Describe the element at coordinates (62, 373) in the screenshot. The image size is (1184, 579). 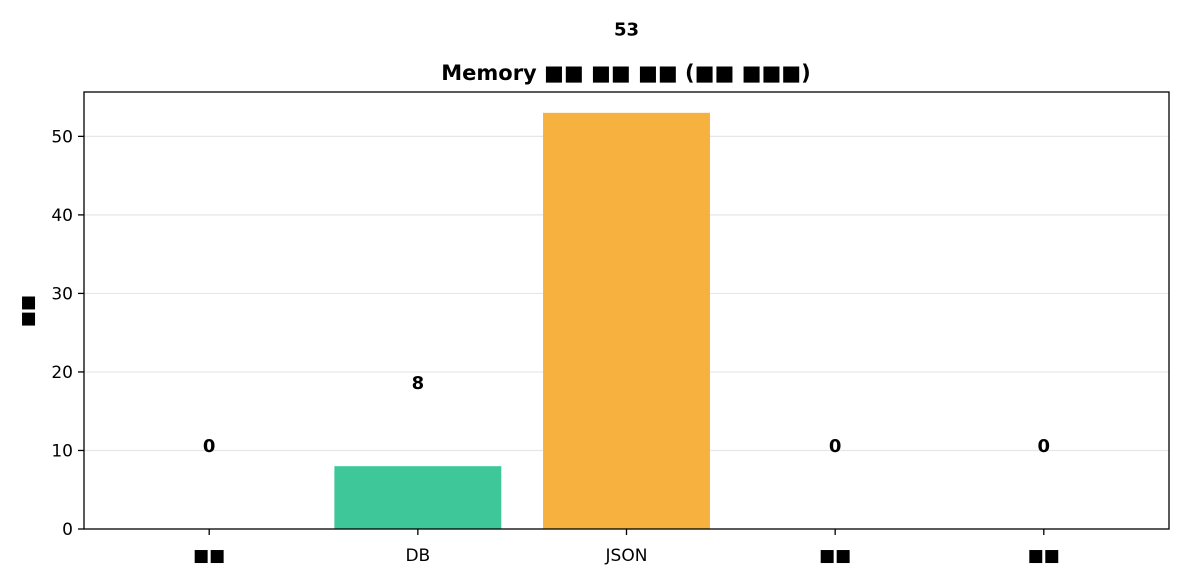
I see `y-tick-label: 20` at that location.